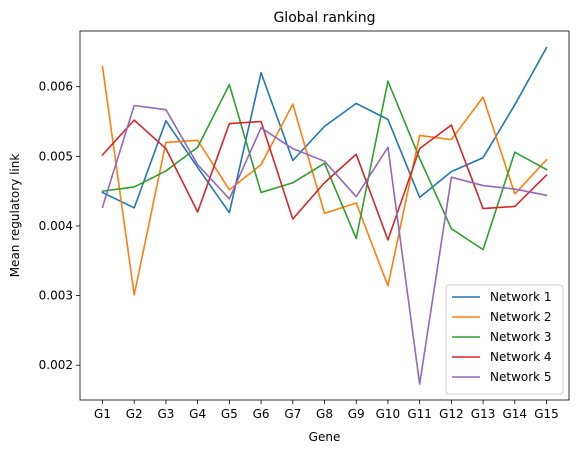  I want to click on x-tick-label: G6, so click(261, 414).